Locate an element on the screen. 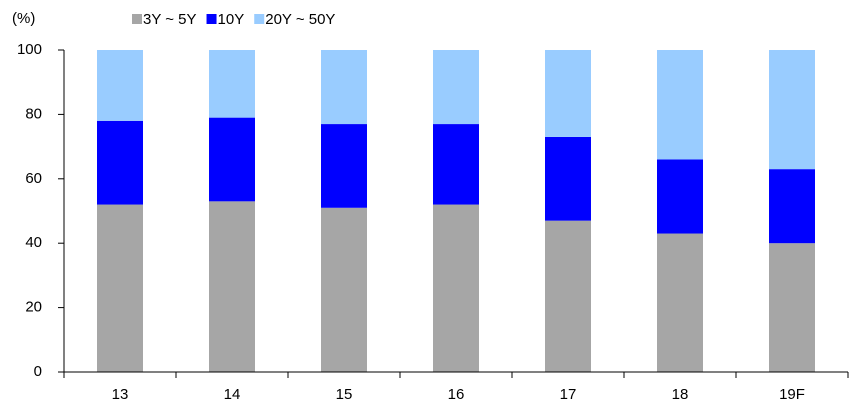 The image size is (853, 412). x-tick-label: 18 is located at coordinates (680, 394).